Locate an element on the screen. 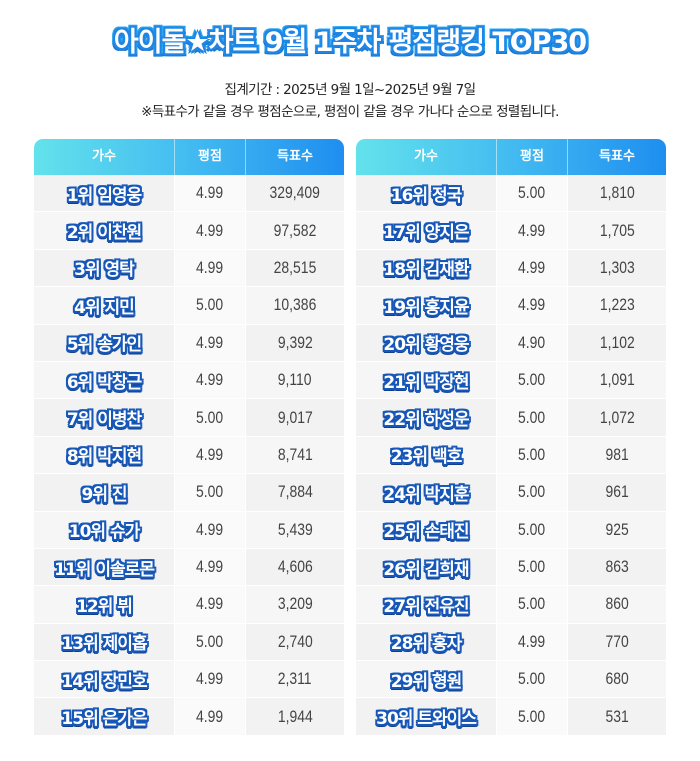  singer-name-cell: 17위 양지은 is located at coordinates (426, 230).